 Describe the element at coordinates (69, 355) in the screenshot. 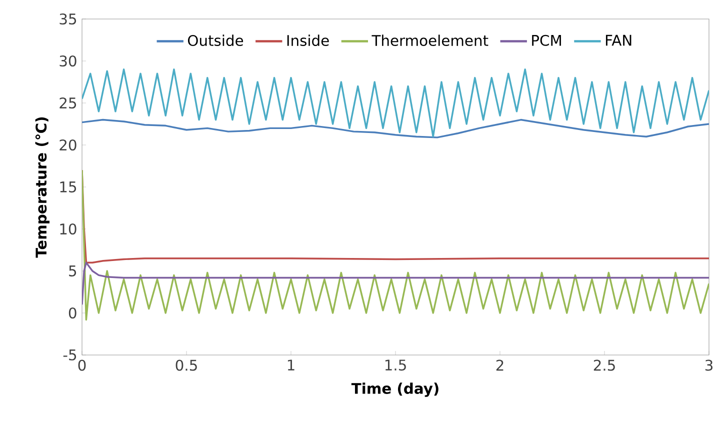

I see `y-tick-label: -5` at that location.